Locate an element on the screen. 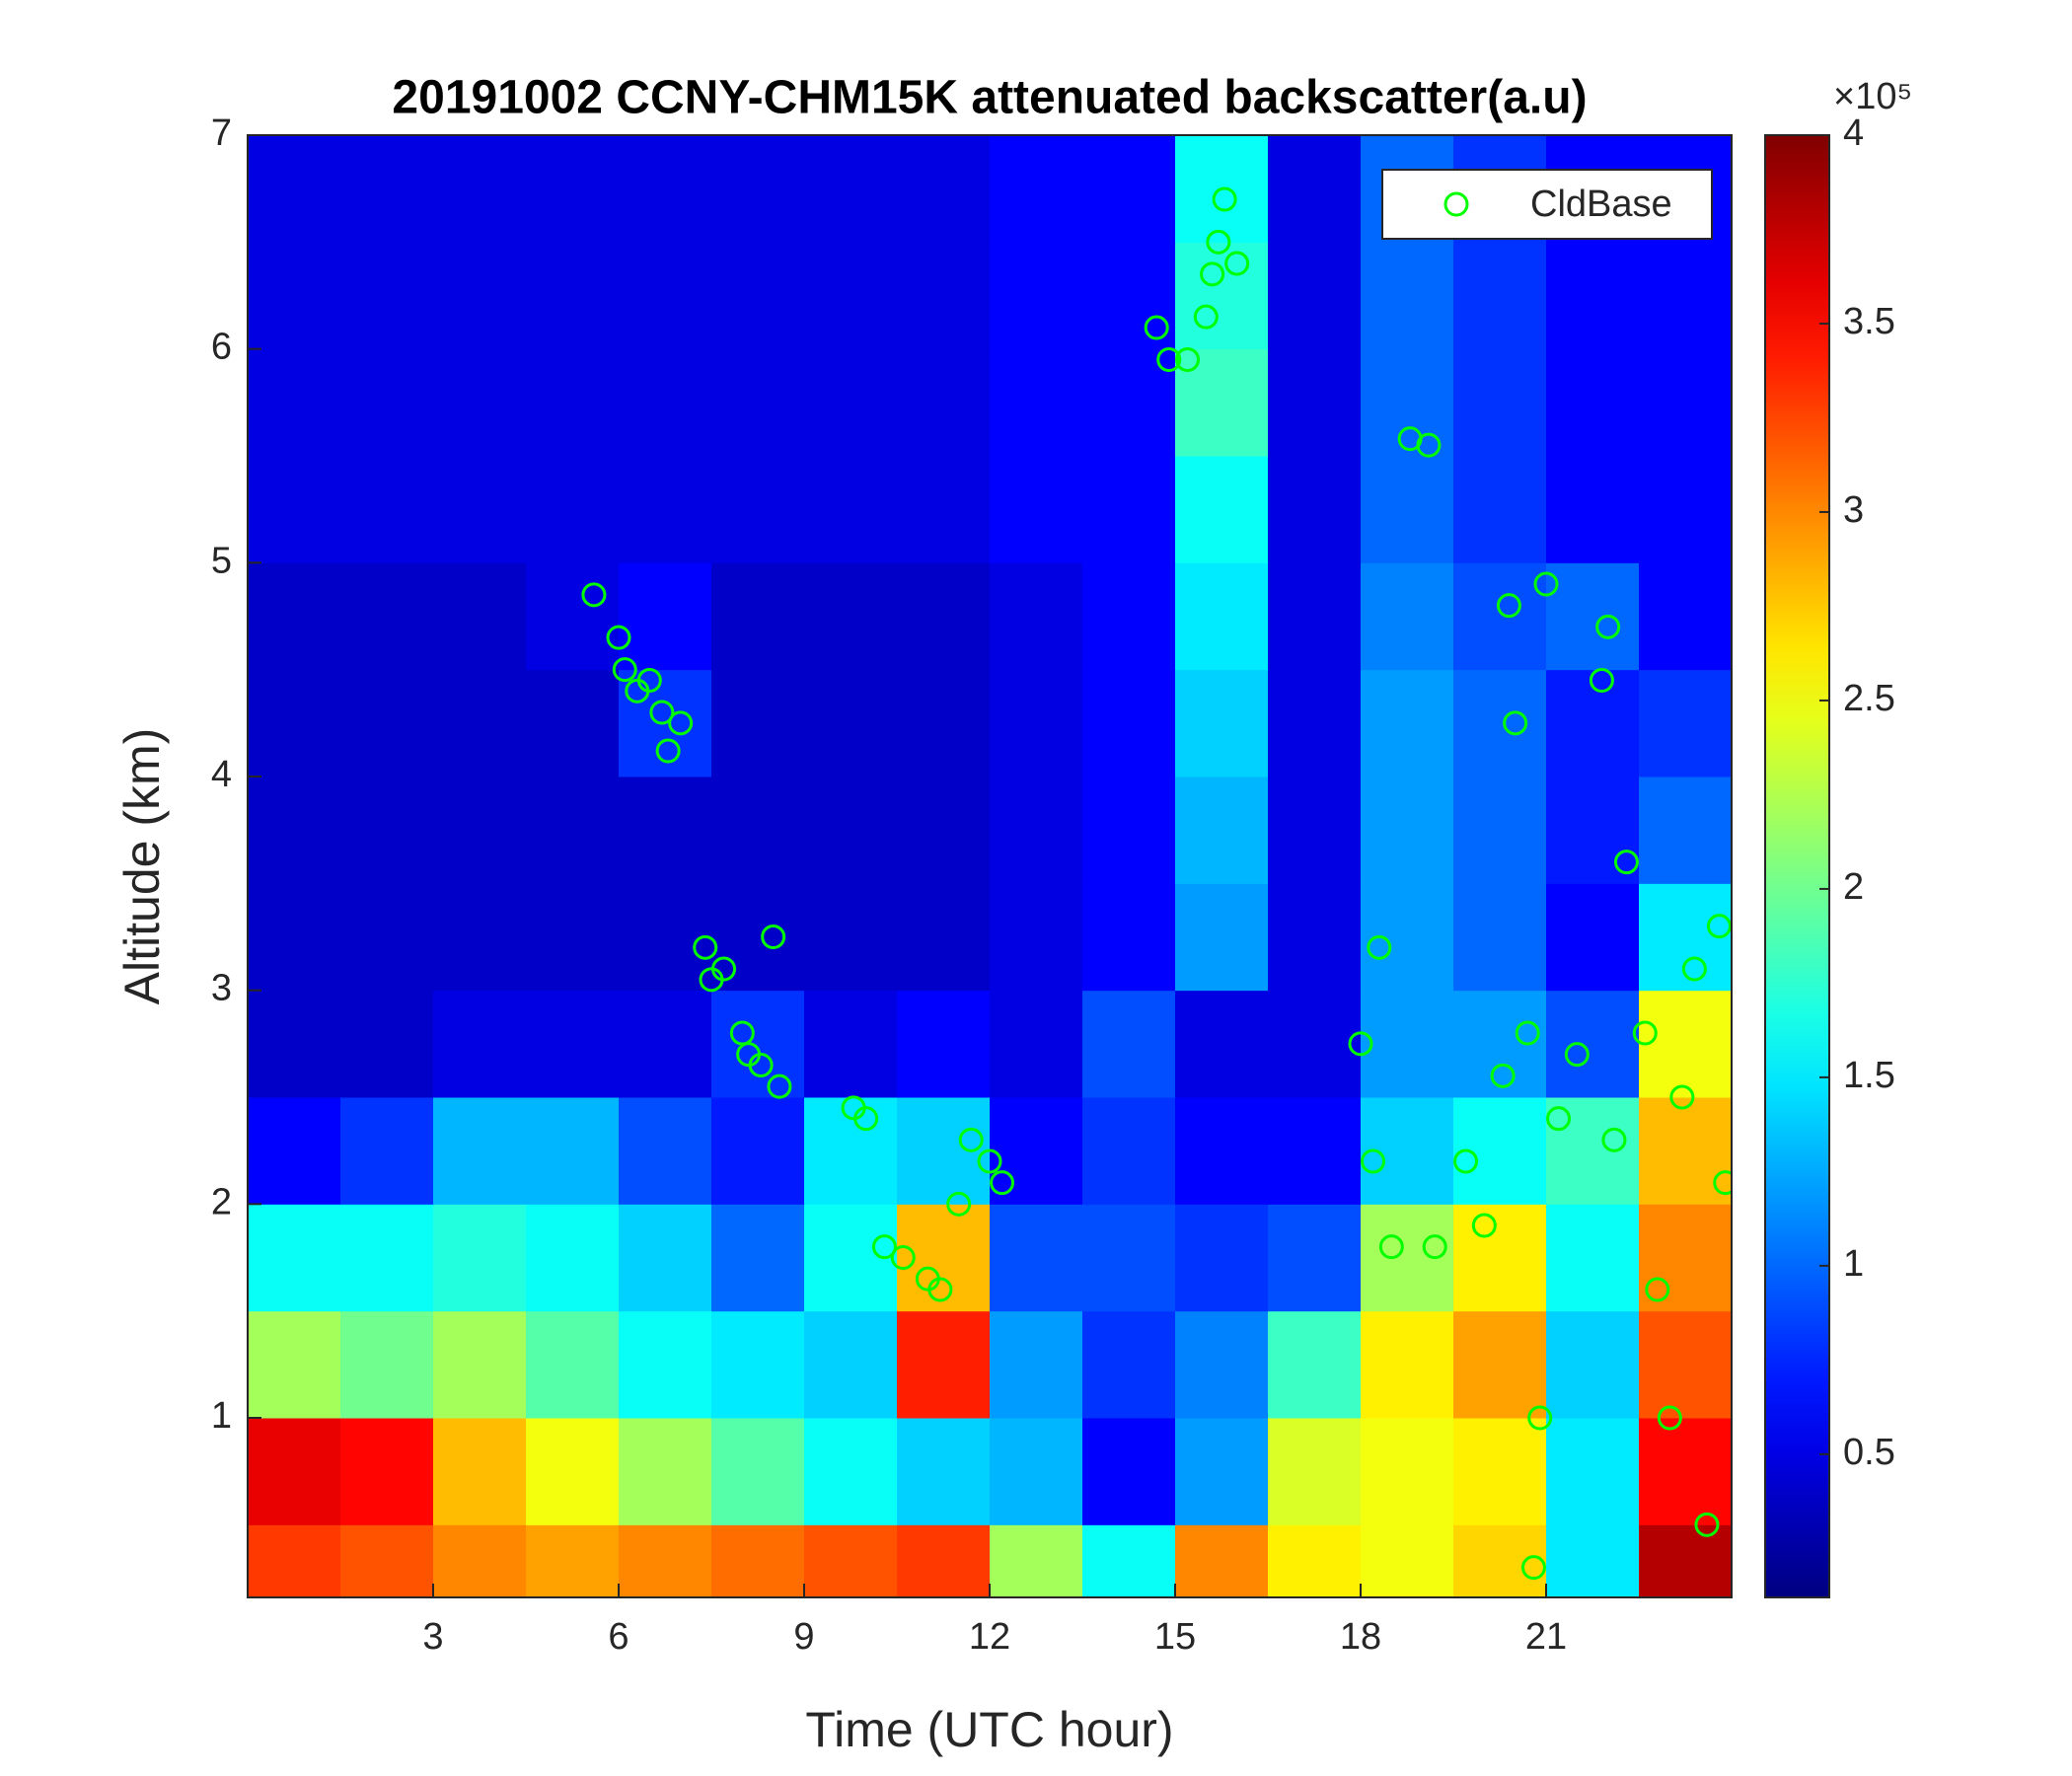 This screenshot has width=2072, height=1776. y-tick-label: 4 is located at coordinates (222, 774).